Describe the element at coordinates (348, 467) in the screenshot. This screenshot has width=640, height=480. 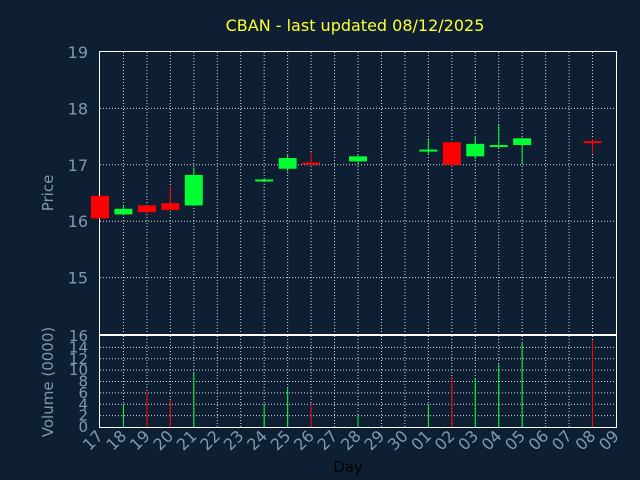
I see `x-axis-label: Day` at that location.